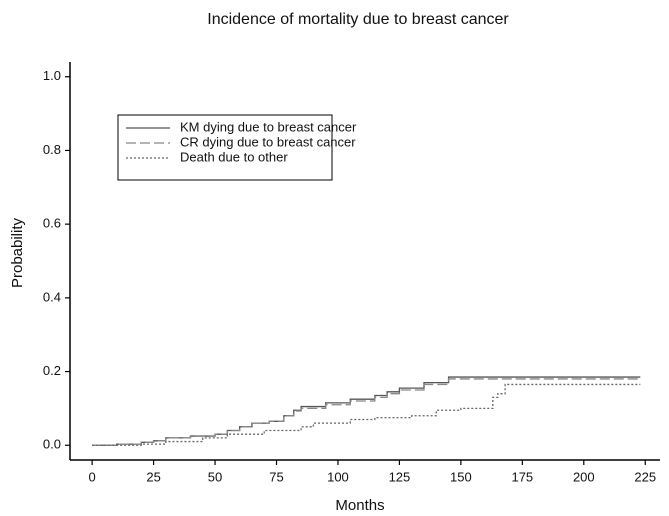  Describe the element at coordinates (645, 476) in the screenshot. I see `x-tick-label: 225` at that location.